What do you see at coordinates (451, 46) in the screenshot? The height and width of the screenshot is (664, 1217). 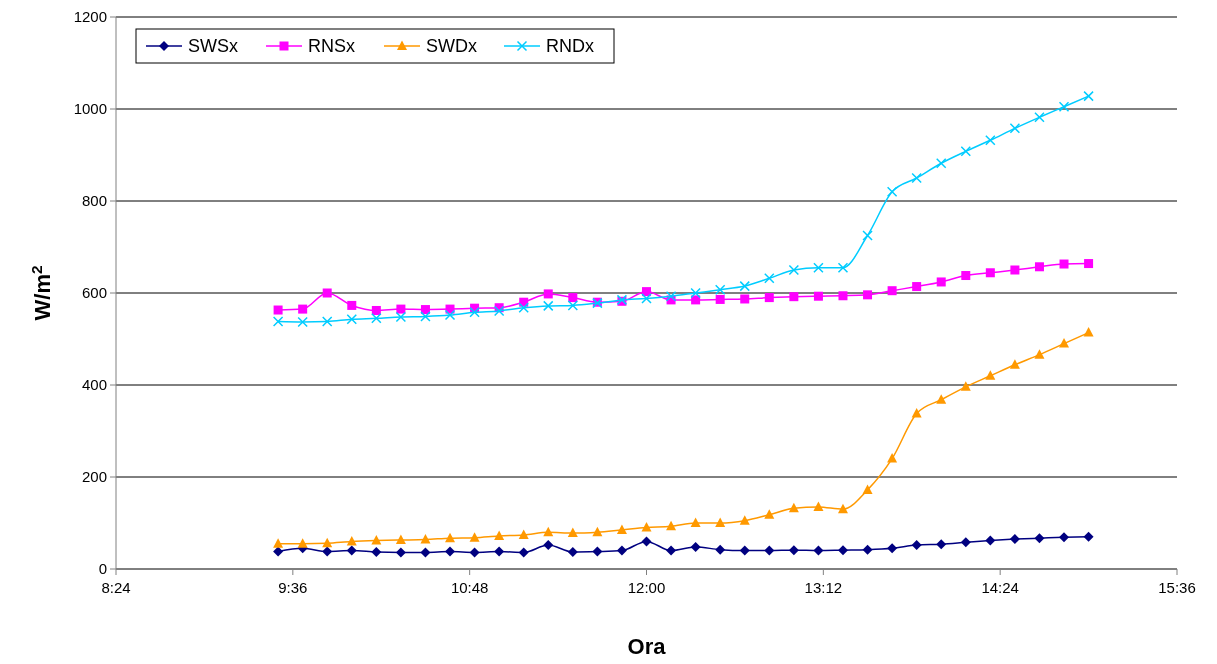 I see `legend-label: SWDx` at bounding box center [451, 46].